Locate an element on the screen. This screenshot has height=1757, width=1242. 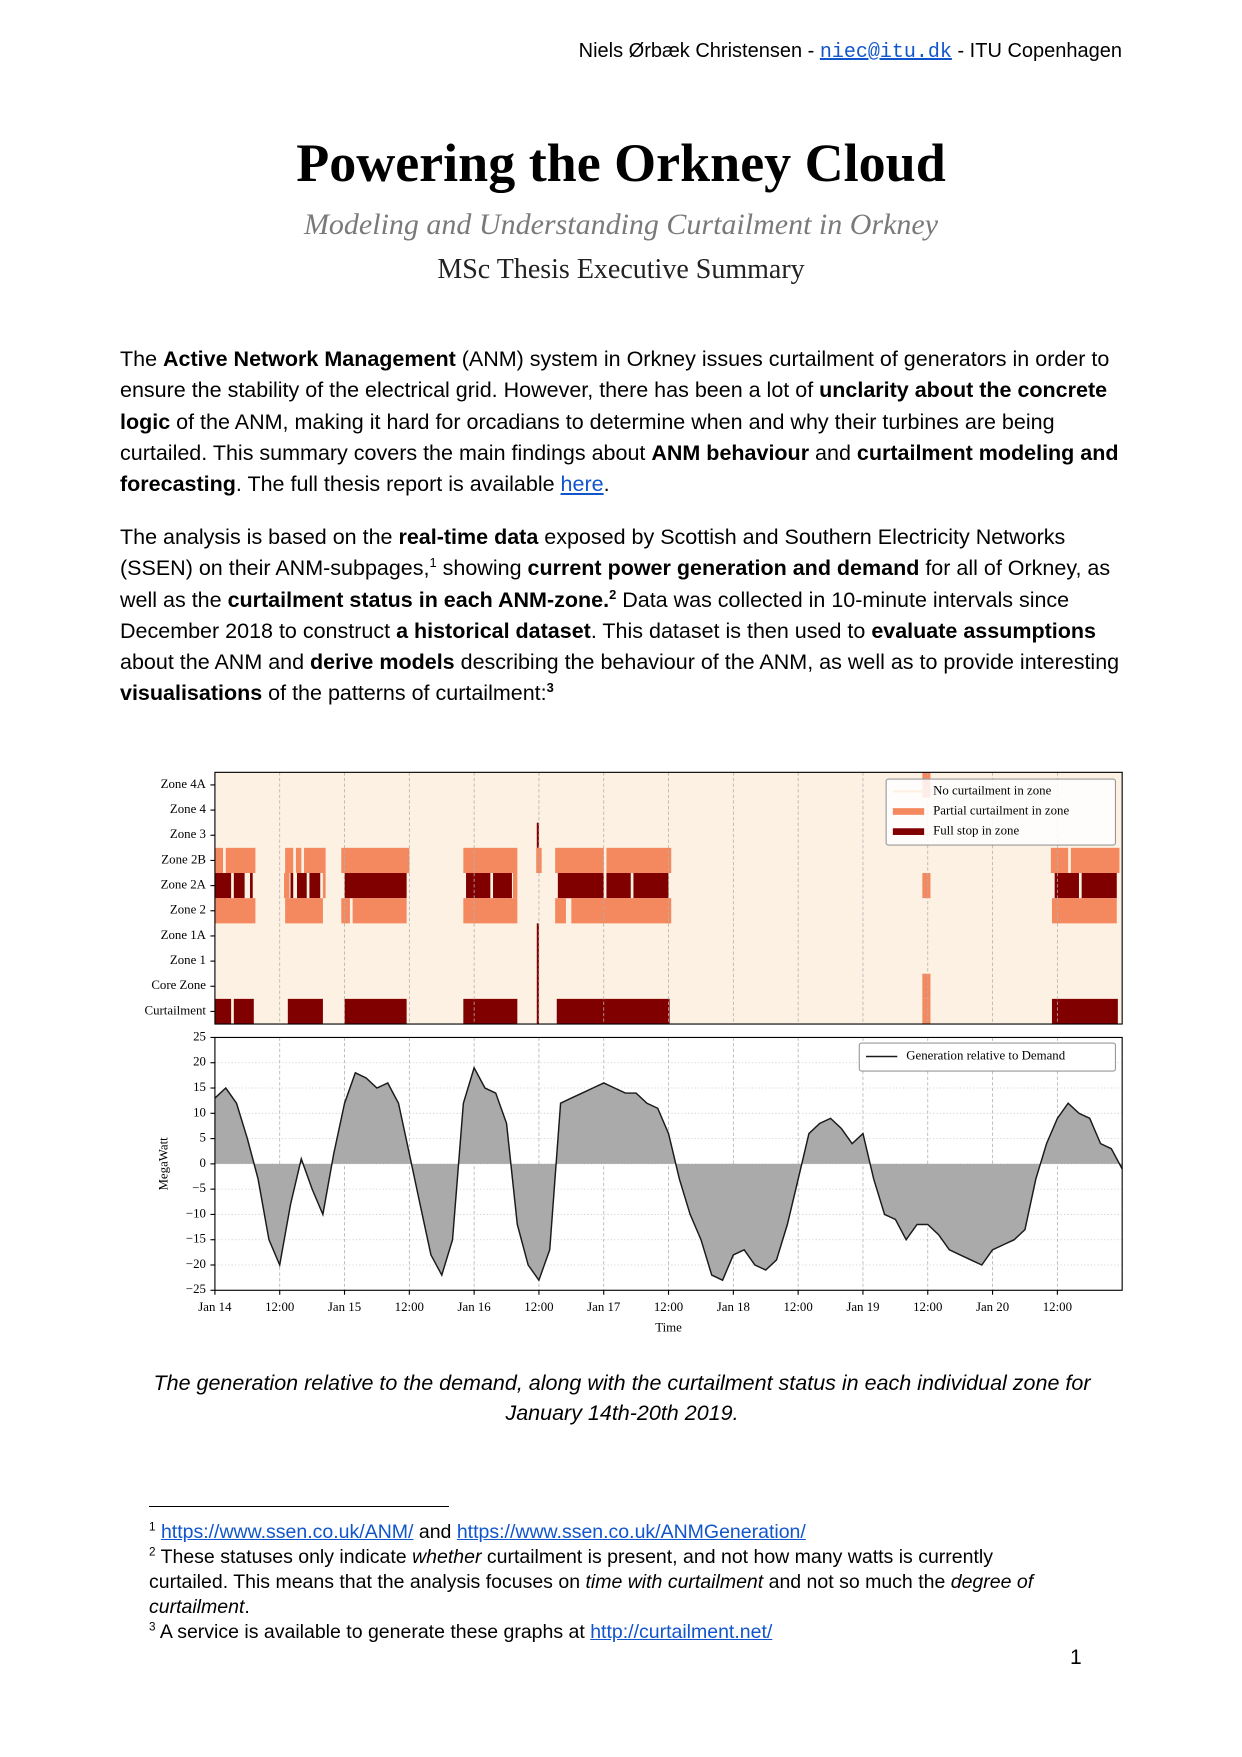
text-run: Niels Ørbæk Christensen - is located at coordinates (699, 51).